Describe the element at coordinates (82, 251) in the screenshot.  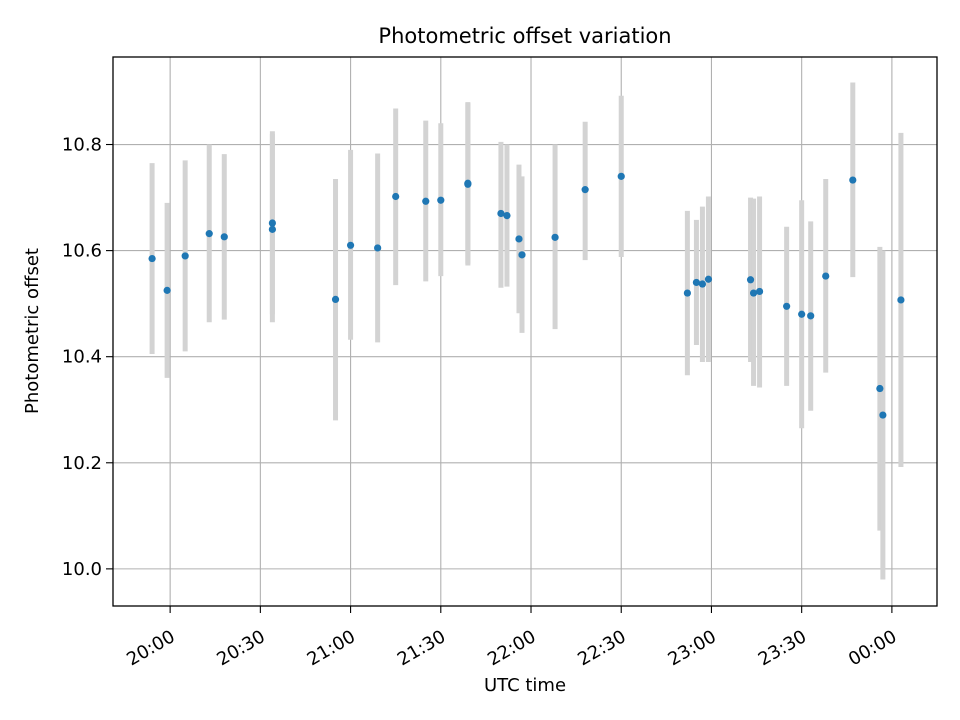
I see `y-tick-label: 10.6` at that location.